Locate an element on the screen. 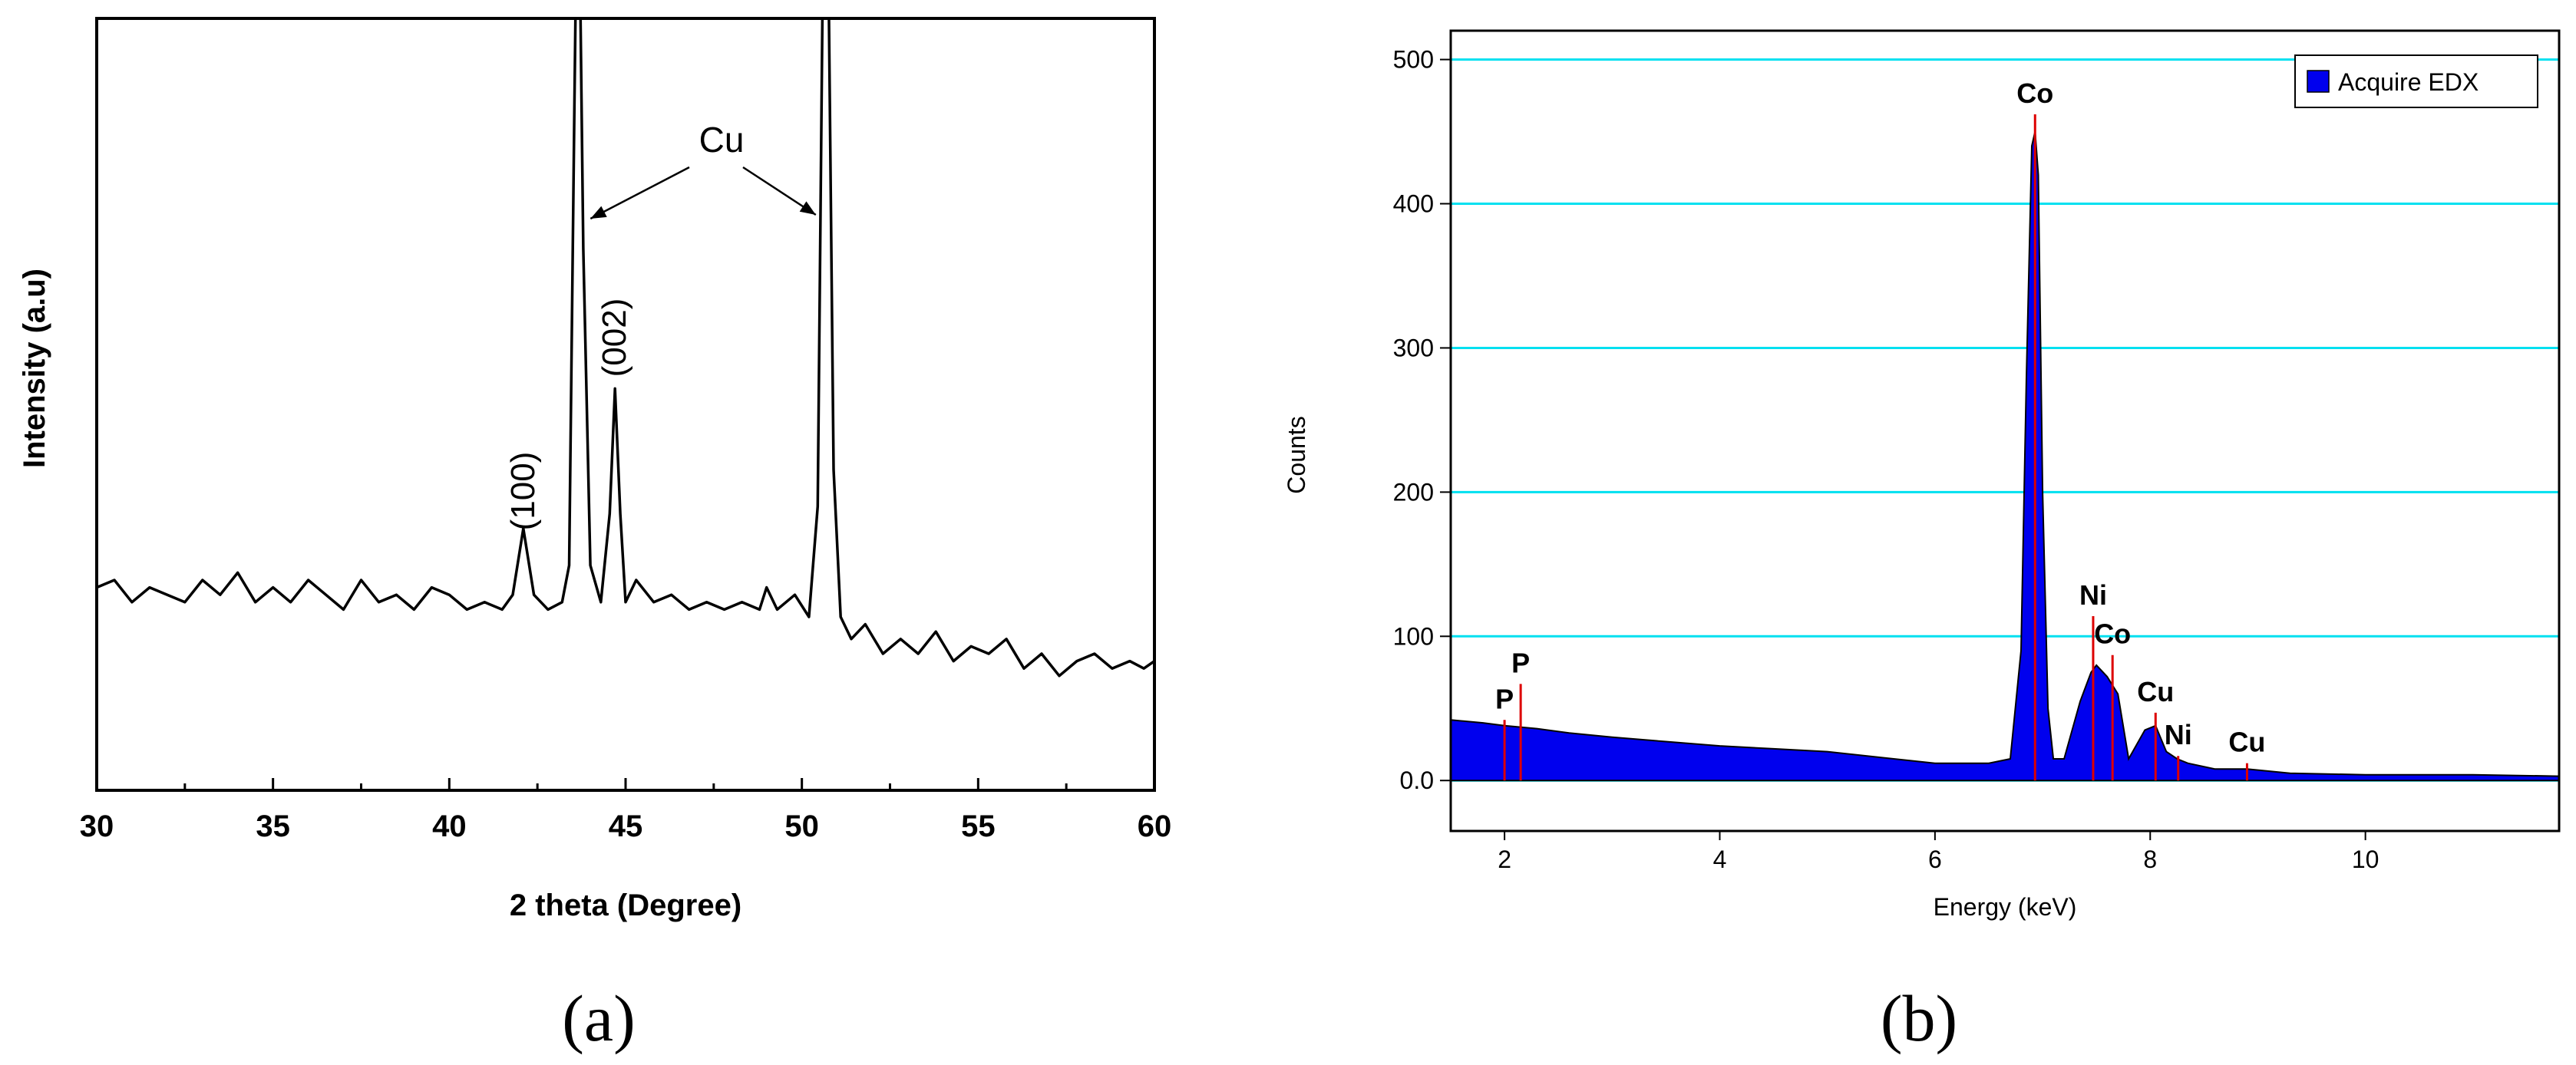 The height and width of the screenshot is (1065, 2576). edx-y-tick-label: 200 is located at coordinates (1413, 492).